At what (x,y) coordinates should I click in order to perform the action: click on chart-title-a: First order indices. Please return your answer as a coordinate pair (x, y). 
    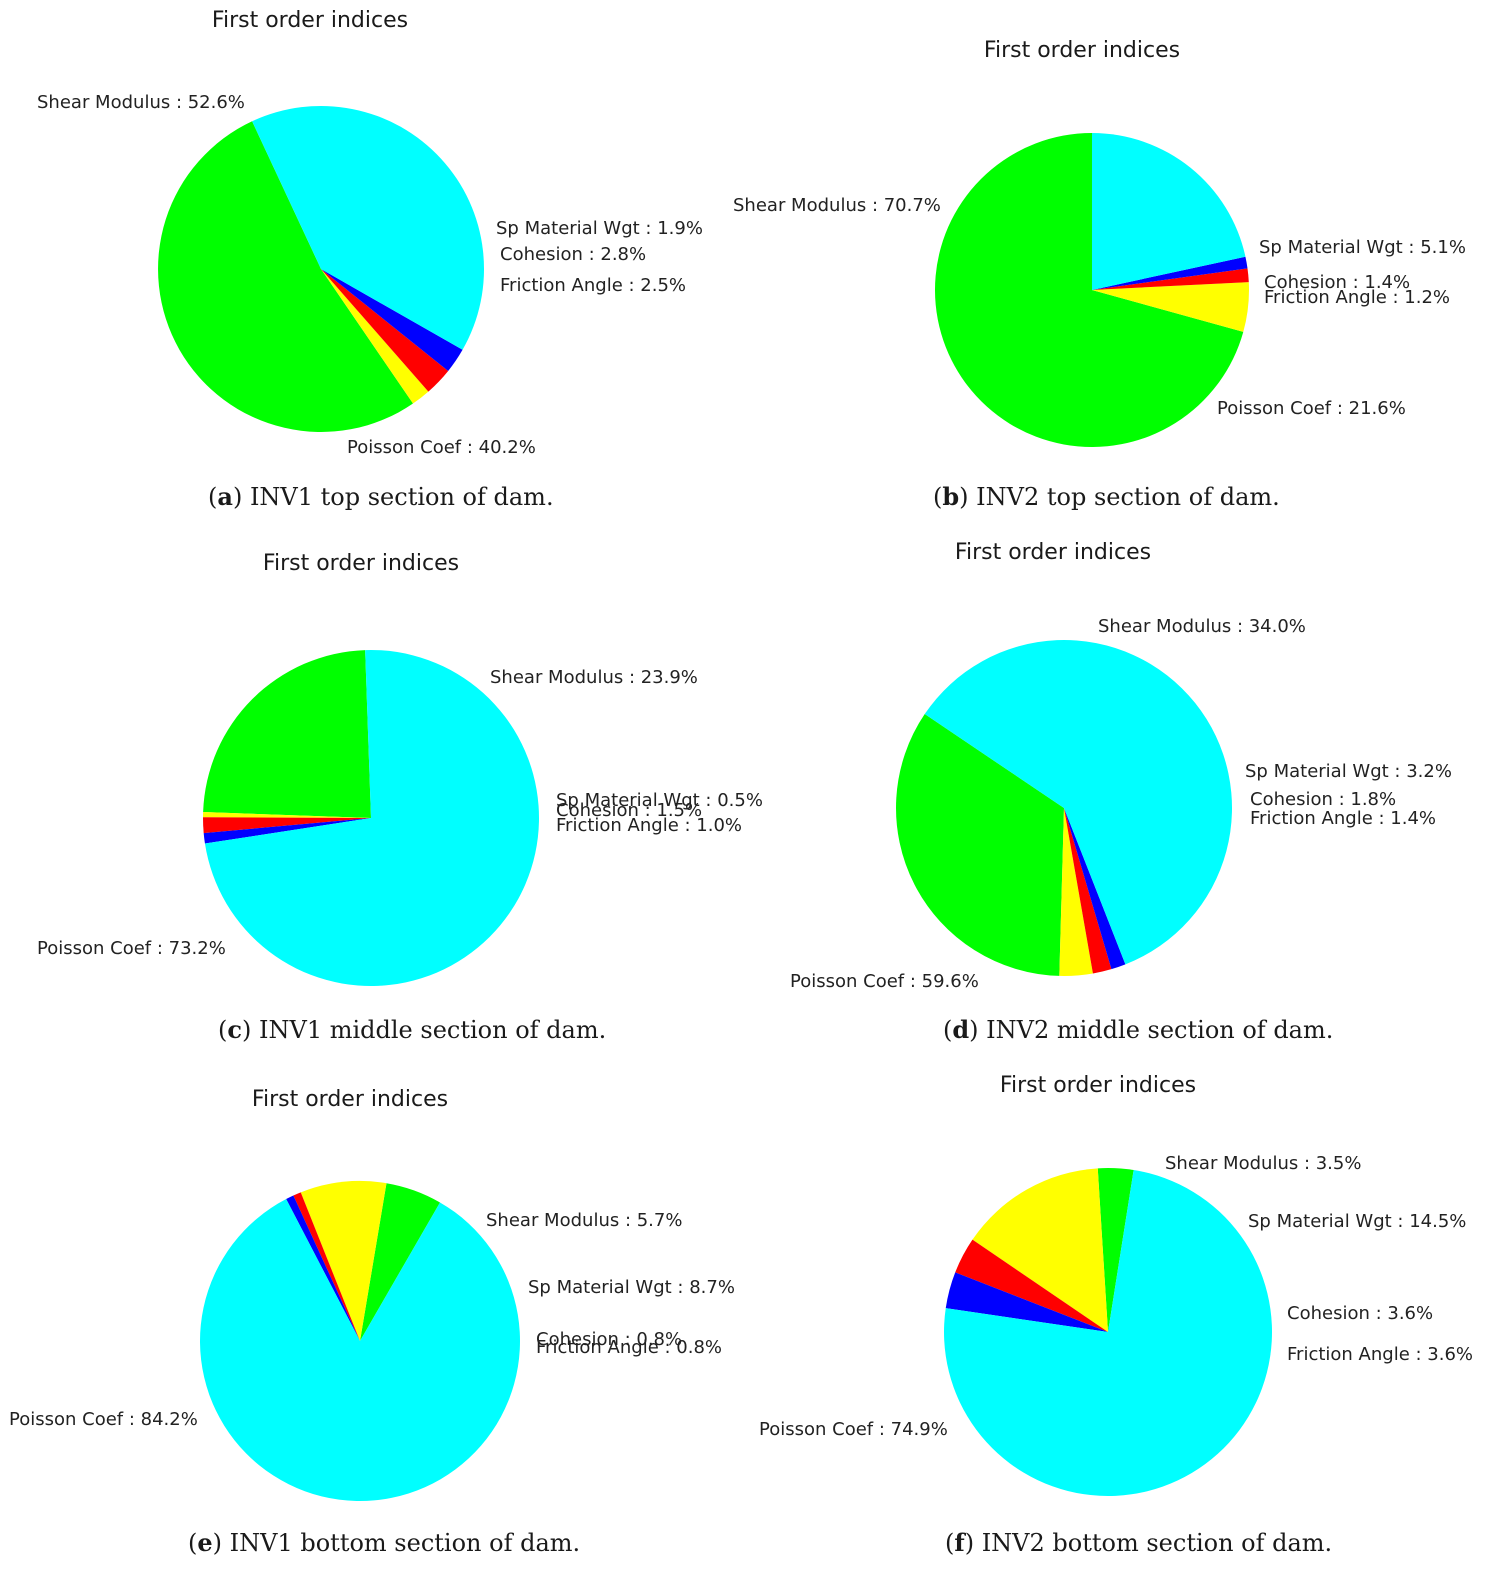
    Looking at the image, I should click on (310, 20).